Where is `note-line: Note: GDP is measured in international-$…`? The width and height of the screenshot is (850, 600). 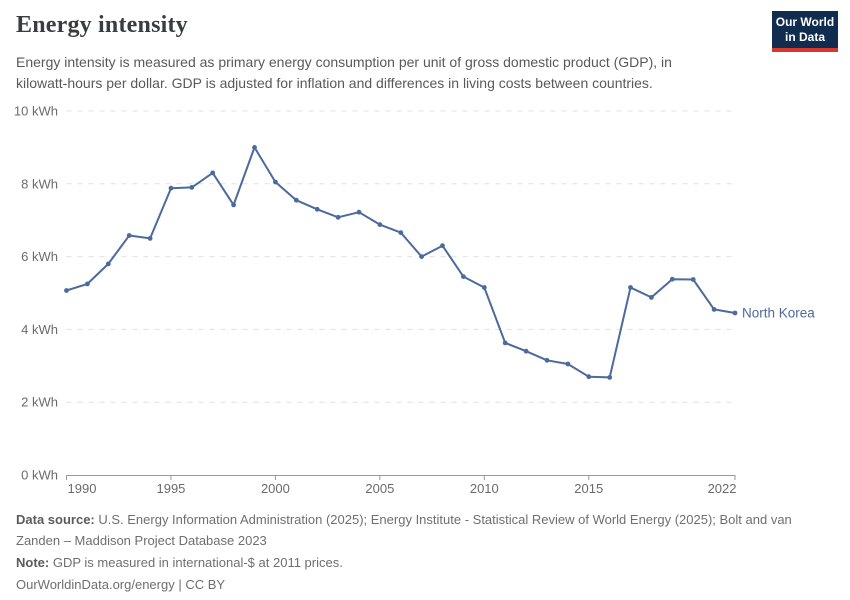
note-line: Note: GDP is measured in international-$… is located at coordinates (427, 562).